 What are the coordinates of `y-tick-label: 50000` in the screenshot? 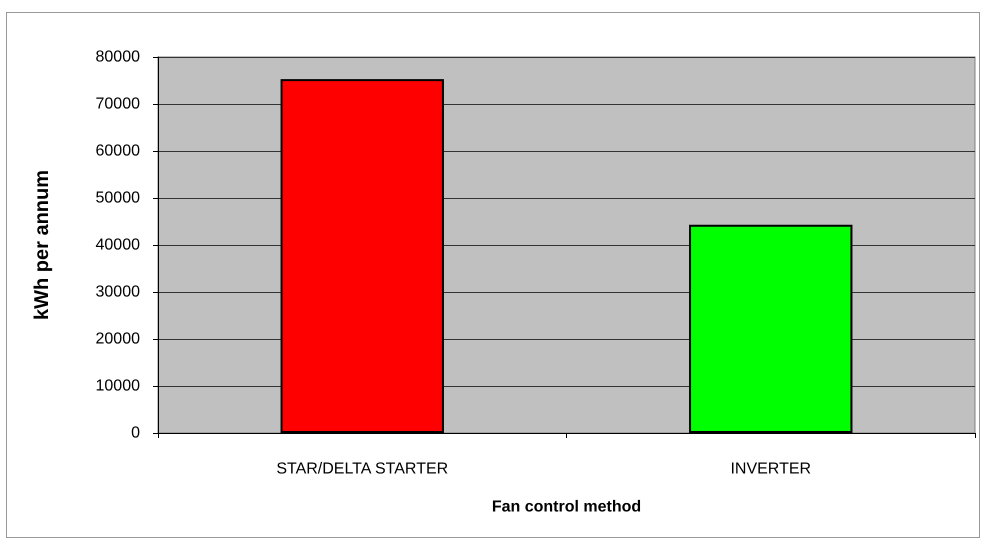 It's located at (118, 198).